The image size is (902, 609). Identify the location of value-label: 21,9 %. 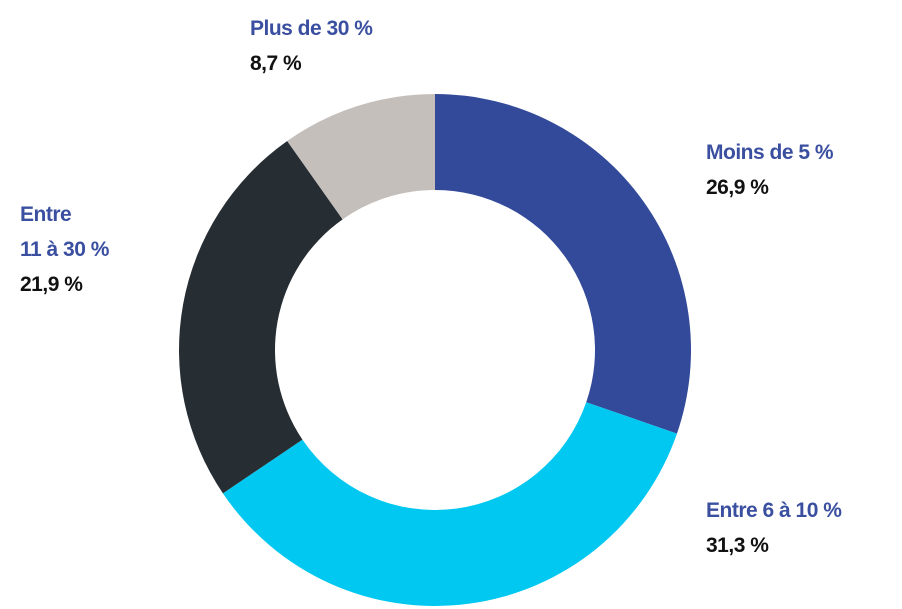
(51, 284).